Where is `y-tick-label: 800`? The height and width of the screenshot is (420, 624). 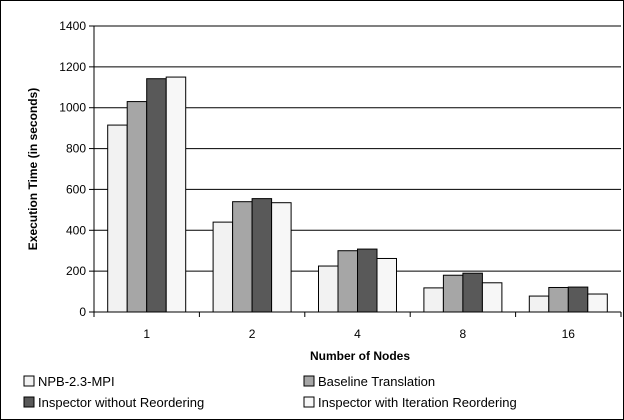 y-tick-label: 800 is located at coordinates (76, 149).